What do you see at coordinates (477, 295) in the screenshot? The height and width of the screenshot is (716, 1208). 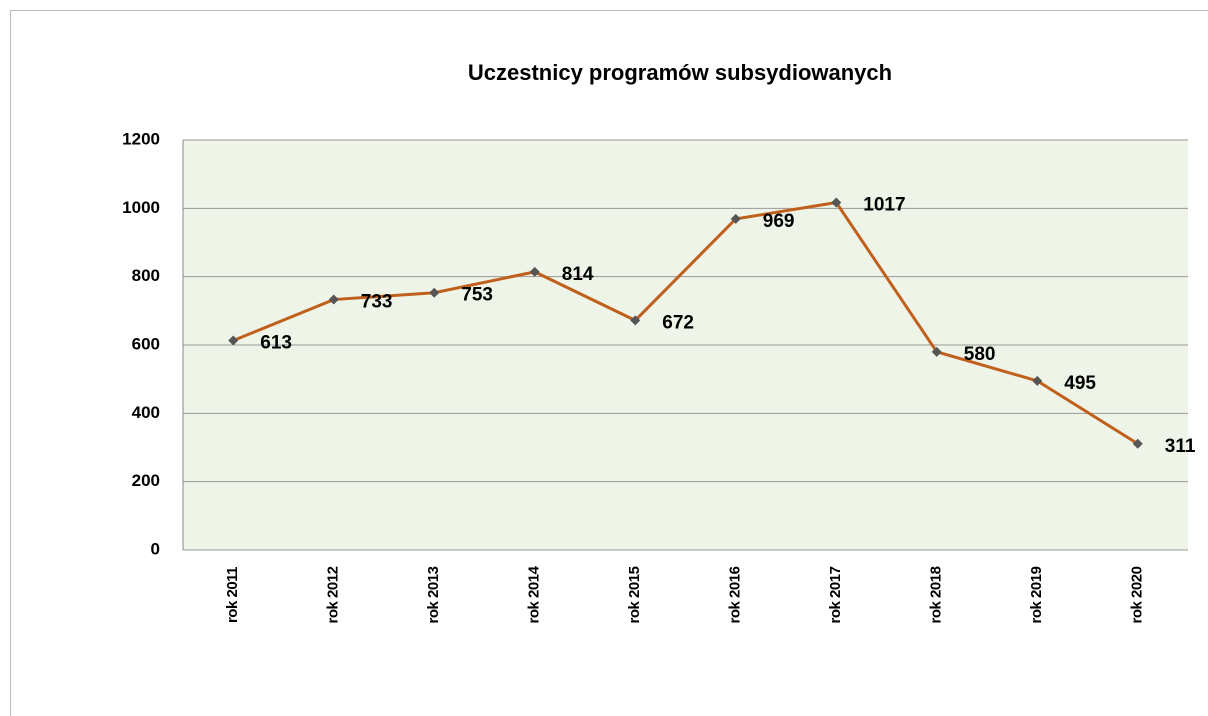 I see `data-label: 753` at bounding box center [477, 295].